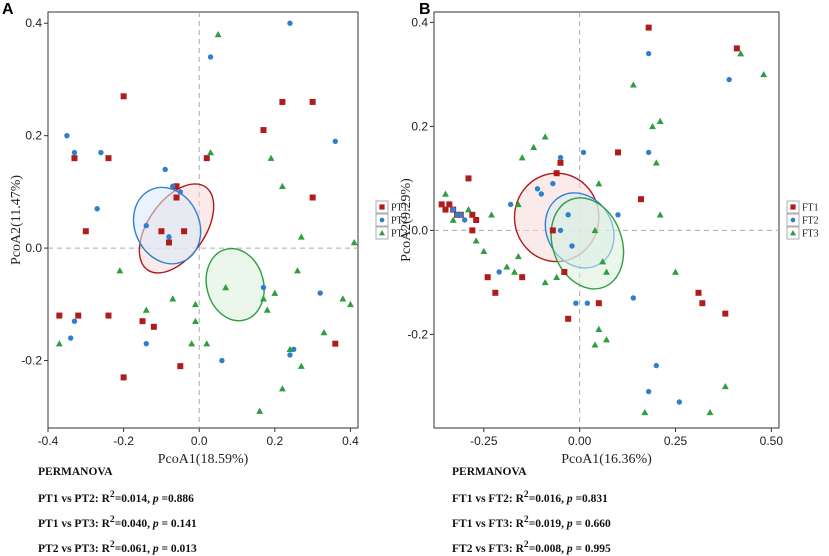 The width and height of the screenshot is (829, 556). What do you see at coordinates (203, 459) in the screenshot?
I see `x-axis-title: PcoA1(18.59%)` at bounding box center [203, 459].